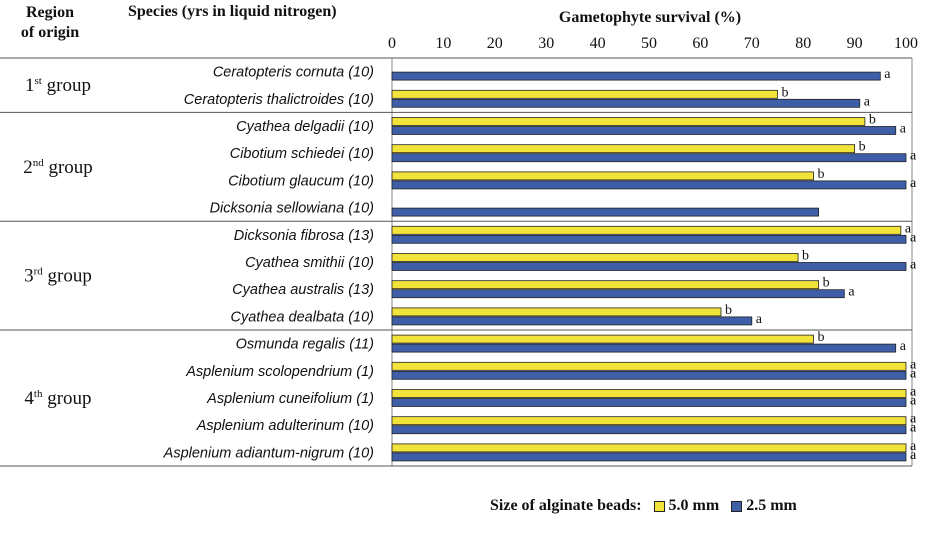  I want to click on species-label: Asplenium scolopendrium (1), so click(279, 372).